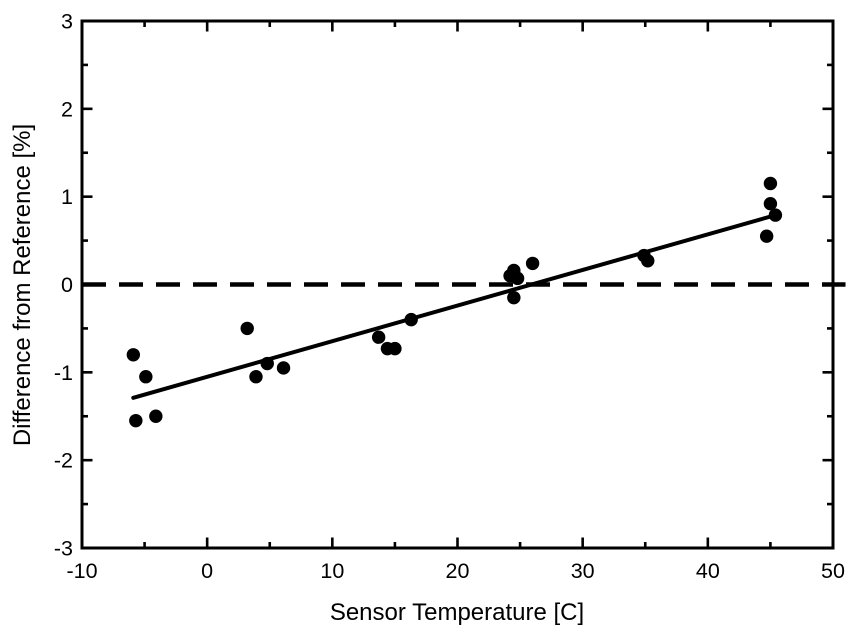 The height and width of the screenshot is (640, 848). What do you see at coordinates (63, 461) in the screenshot?
I see `y-tick-label: -2` at bounding box center [63, 461].